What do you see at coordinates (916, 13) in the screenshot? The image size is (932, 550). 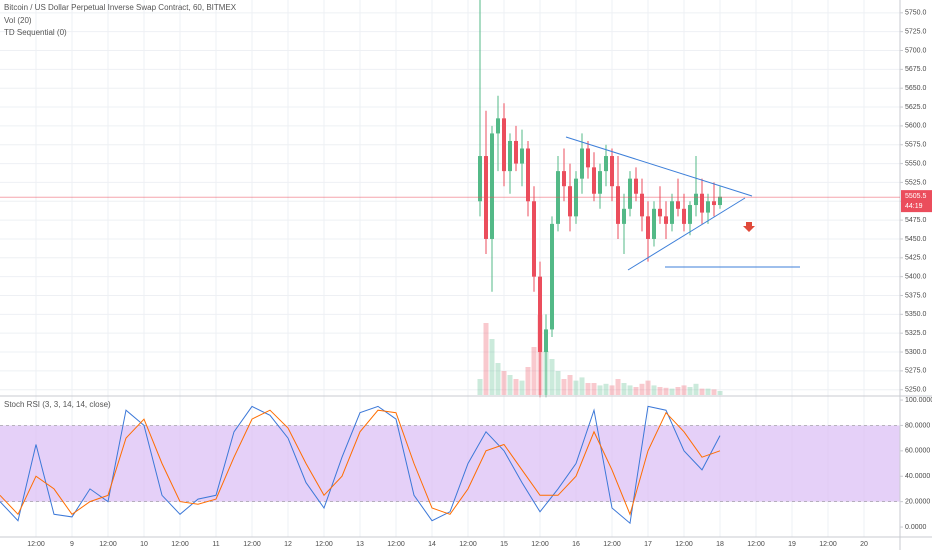 I see `y-tick-label: 5750.0` at bounding box center [916, 13].